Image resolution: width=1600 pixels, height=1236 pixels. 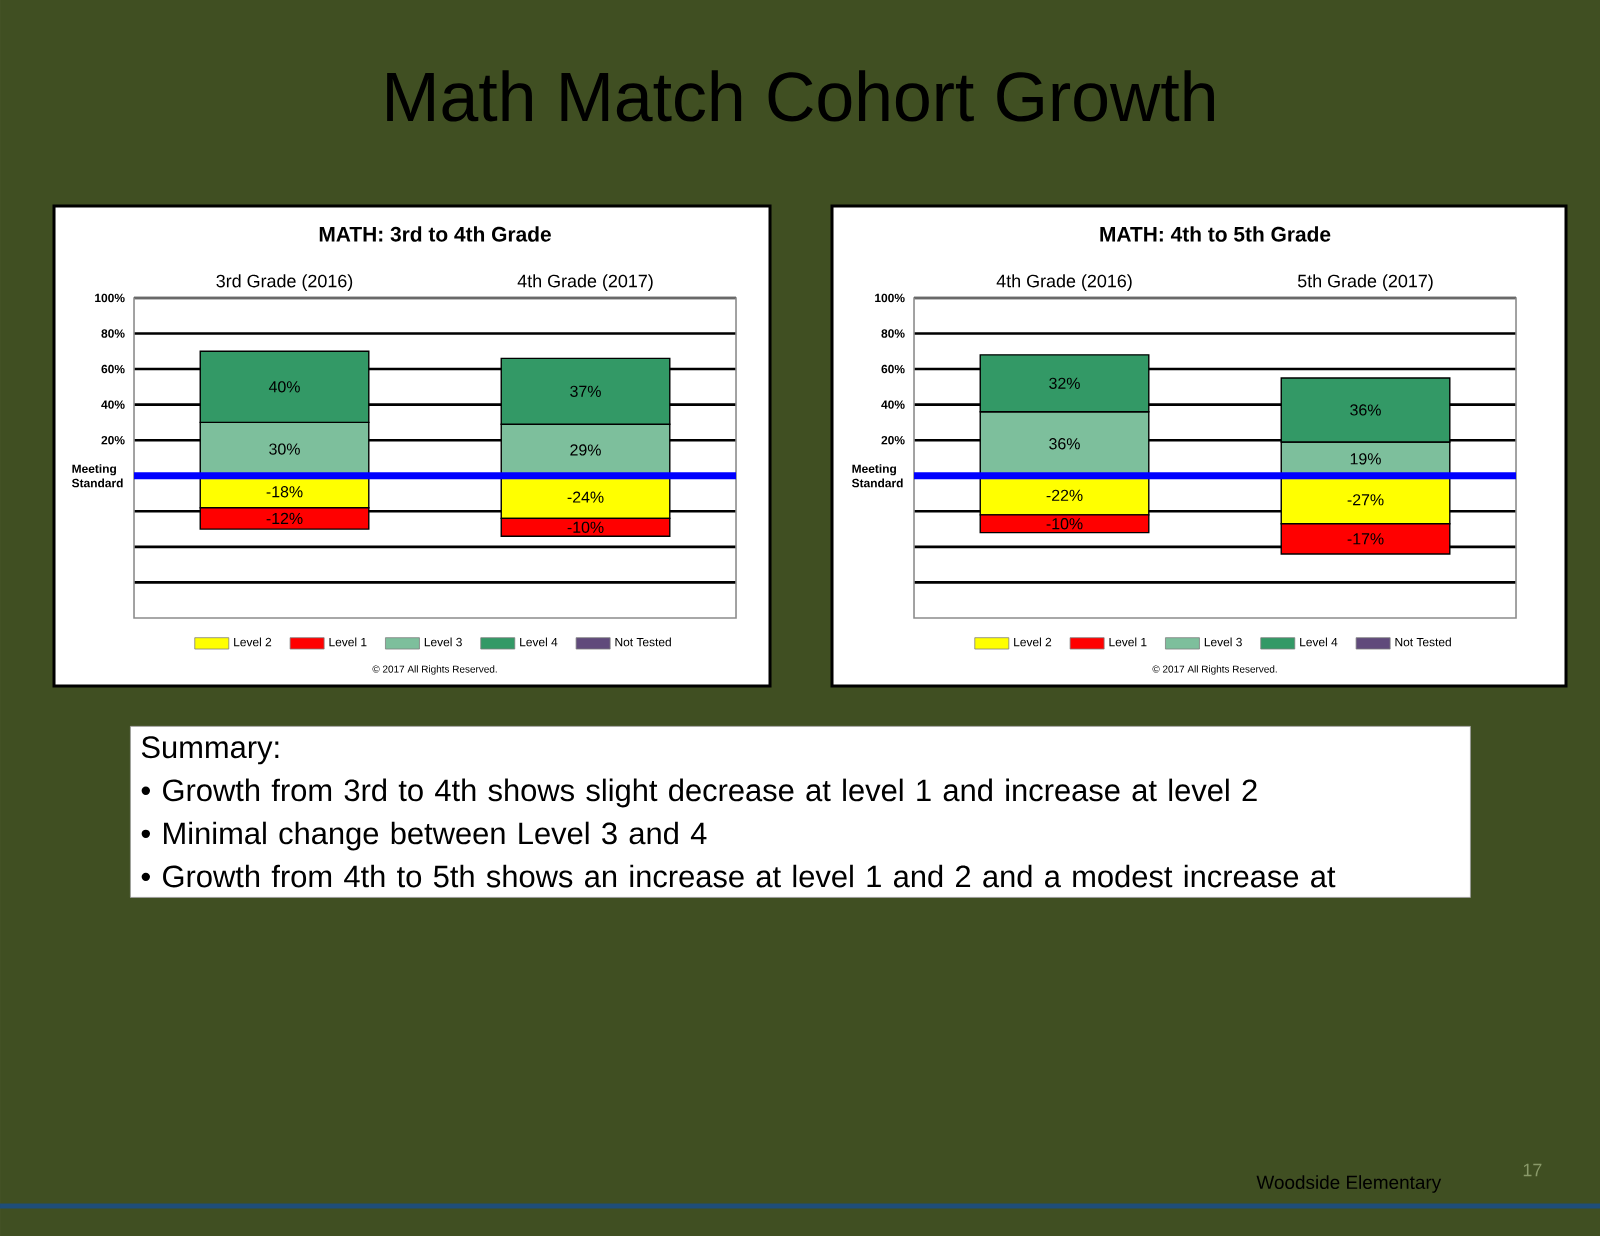 I want to click on chart-title: MATH: 3rd to 4th Grade, so click(x=435, y=234).